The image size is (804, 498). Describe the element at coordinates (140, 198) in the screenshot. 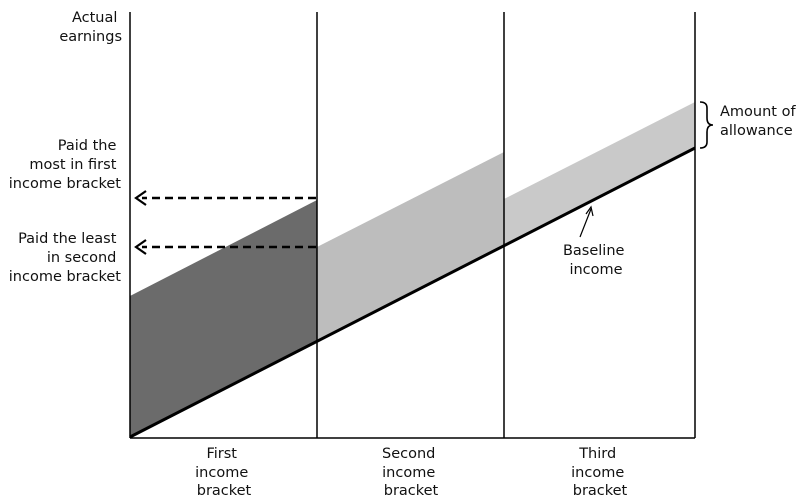

I see `paid-most-arrowhead` at that location.